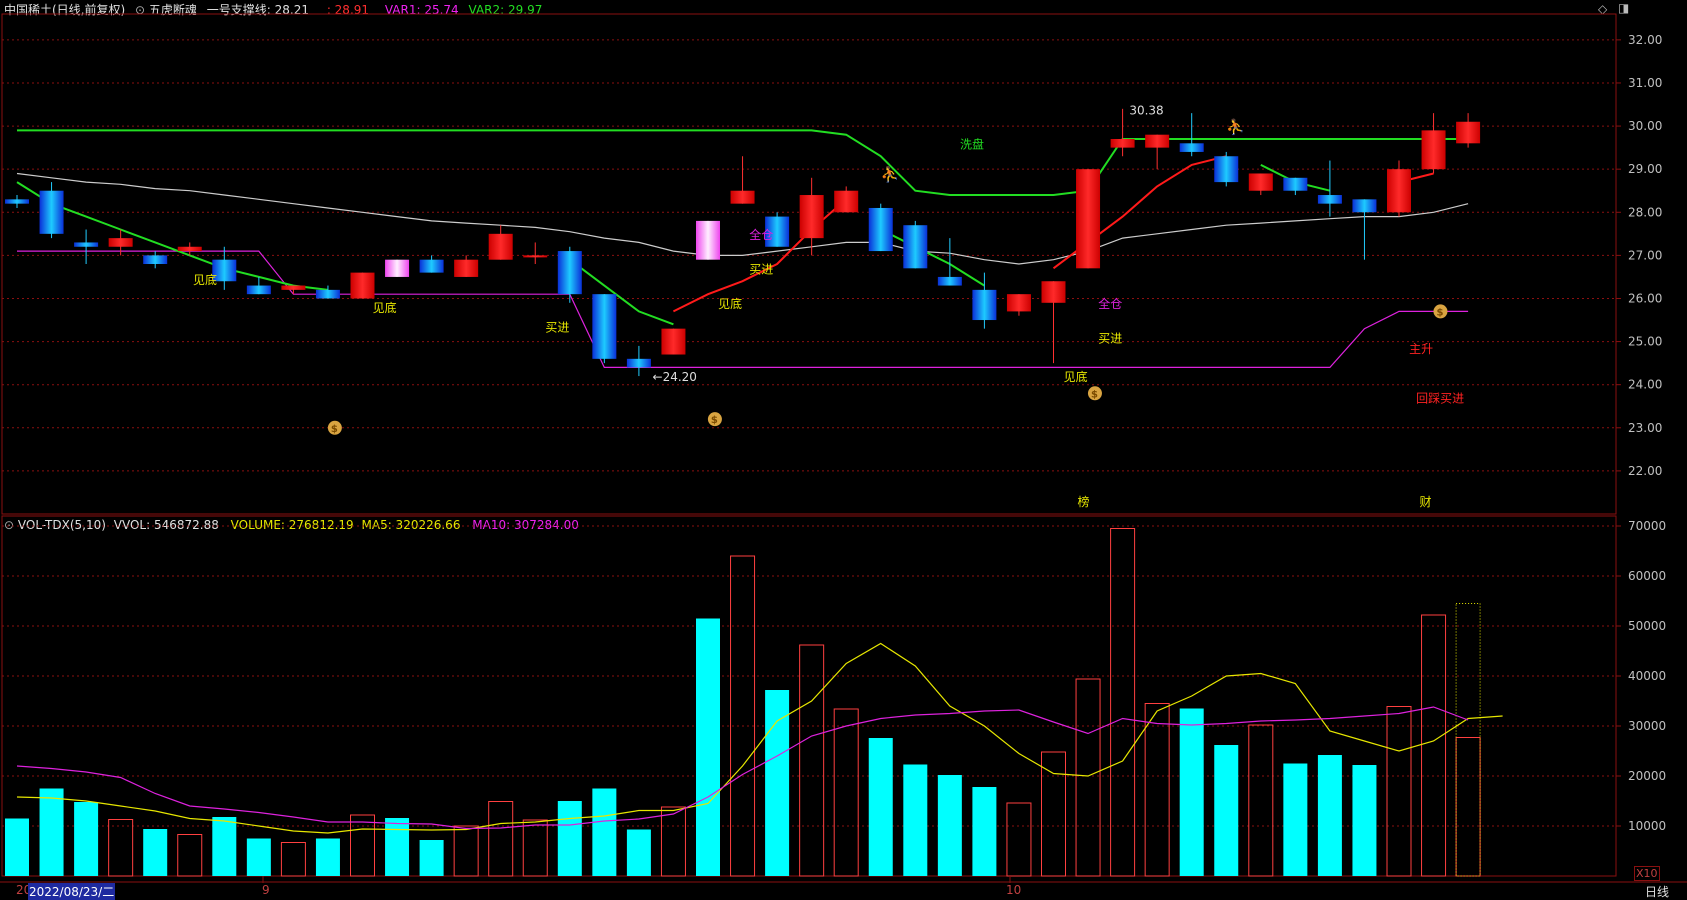  I want to click on indicator-toggle-icon: ⊙, so click(140, 10).